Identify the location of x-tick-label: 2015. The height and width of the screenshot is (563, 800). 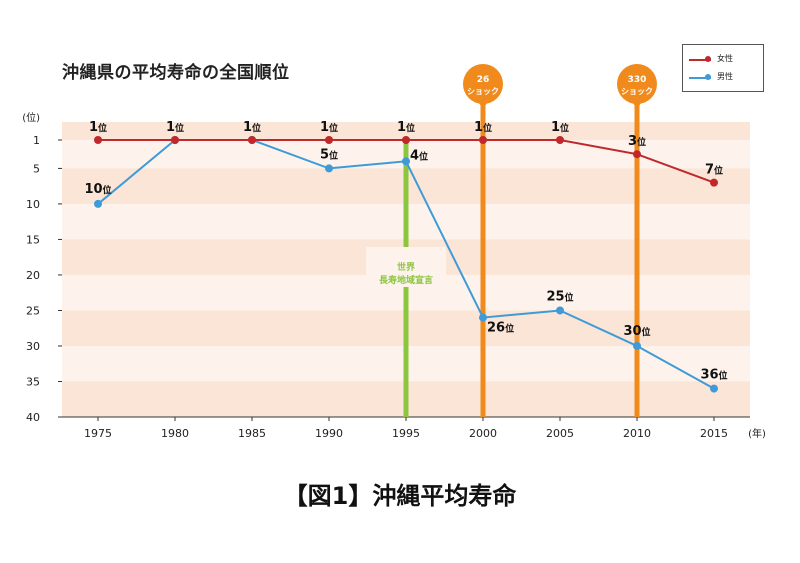
(714, 433).